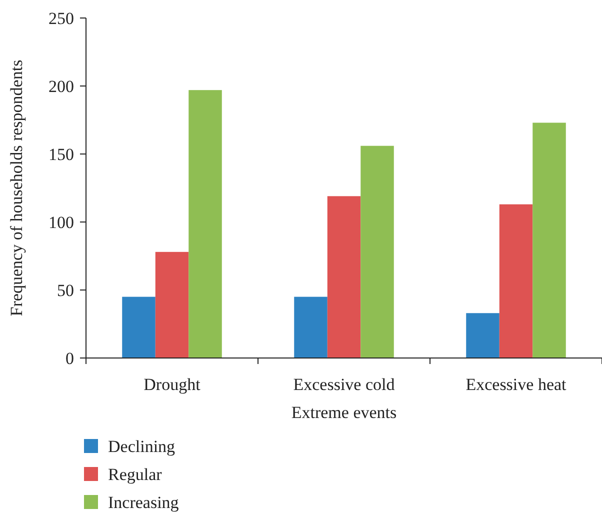  Describe the element at coordinates (61, 222) in the screenshot. I see `y-tick-label: 100` at that location.